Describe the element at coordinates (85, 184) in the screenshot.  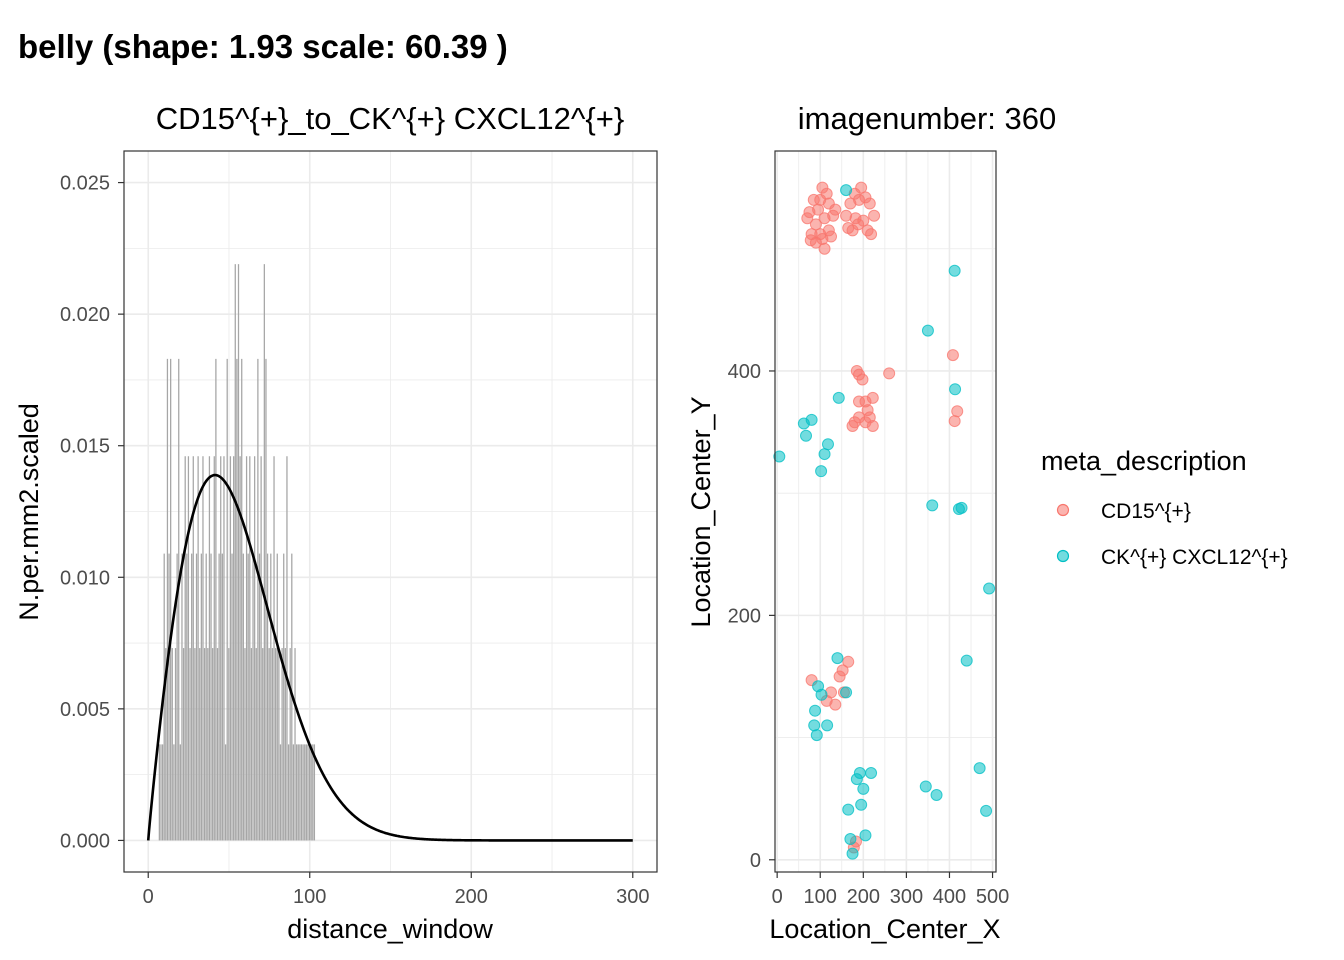
I see `y-tick-label: 0.025` at that location.